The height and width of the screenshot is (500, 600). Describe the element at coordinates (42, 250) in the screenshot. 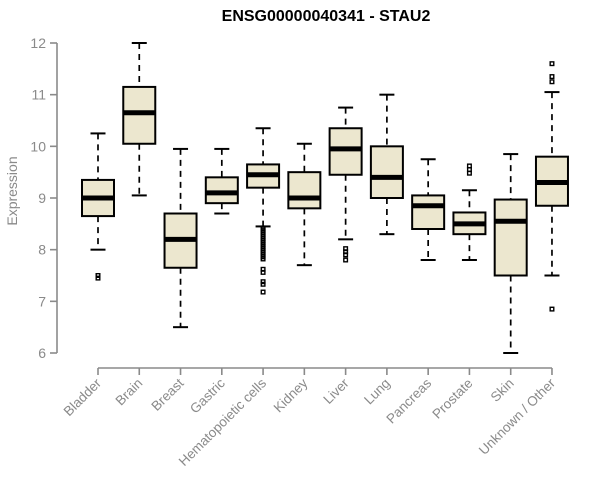

I see `y-tick-label: 8` at that location.